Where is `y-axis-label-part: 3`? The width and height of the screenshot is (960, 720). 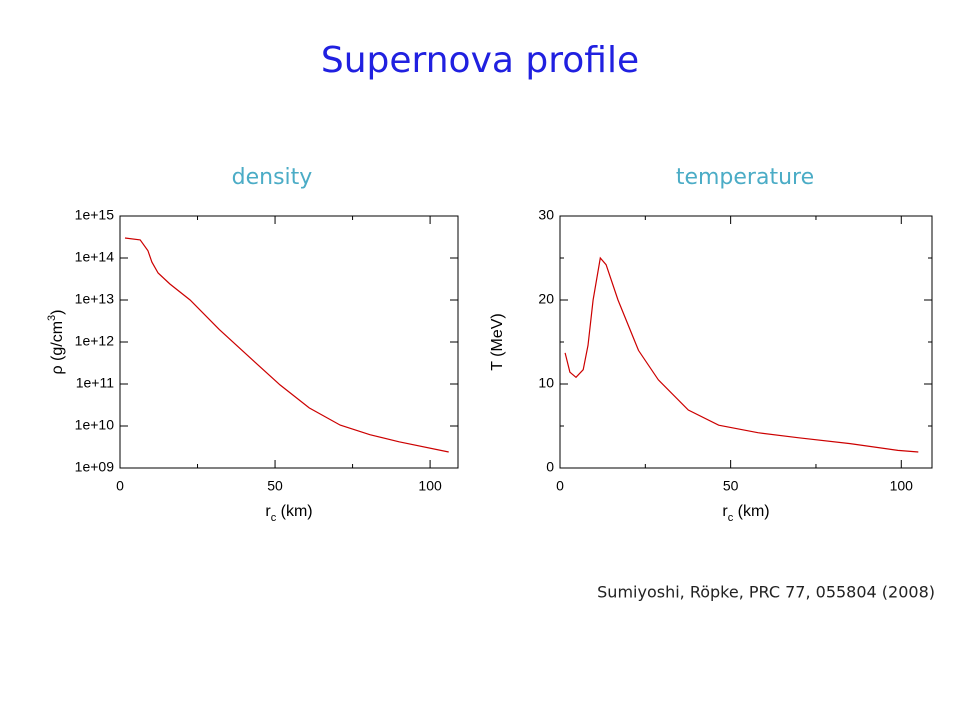
y-axis-label-part: 3 is located at coordinates (52, 318).